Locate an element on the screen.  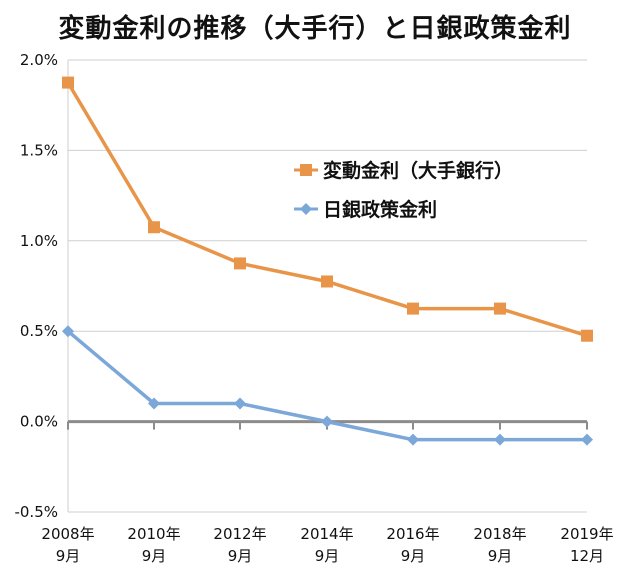
legend: 変動金利（大手銀行） 日銀政策金利 is located at coordinates (403, 190).